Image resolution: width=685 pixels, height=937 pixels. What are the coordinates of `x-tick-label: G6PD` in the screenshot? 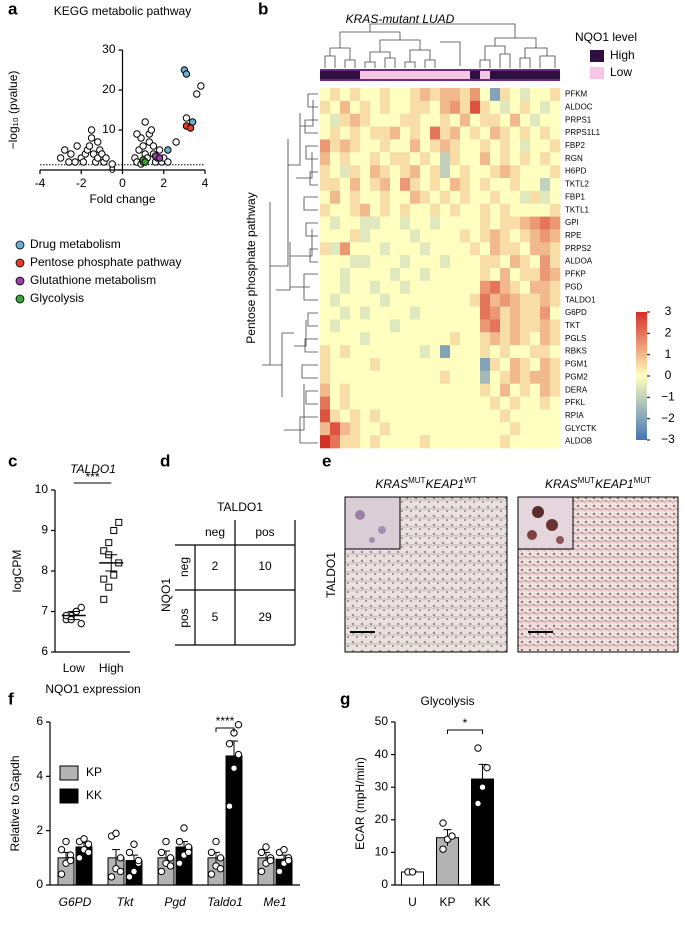 It's located at (75, 902).